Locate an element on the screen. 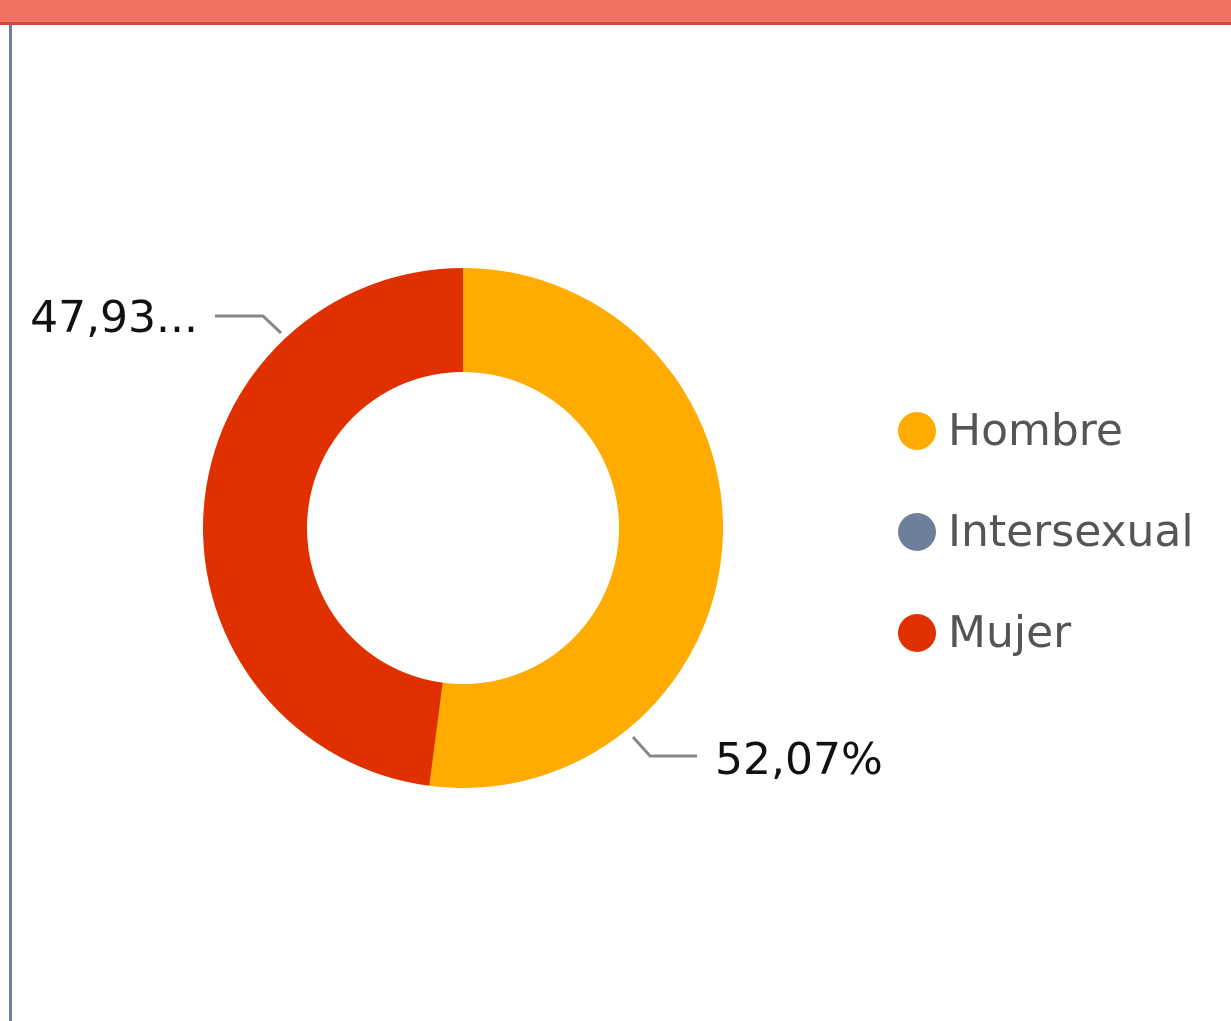 The image size is (1231, 1021). legend-label: Mujer is located at coordinates (1010, 632).